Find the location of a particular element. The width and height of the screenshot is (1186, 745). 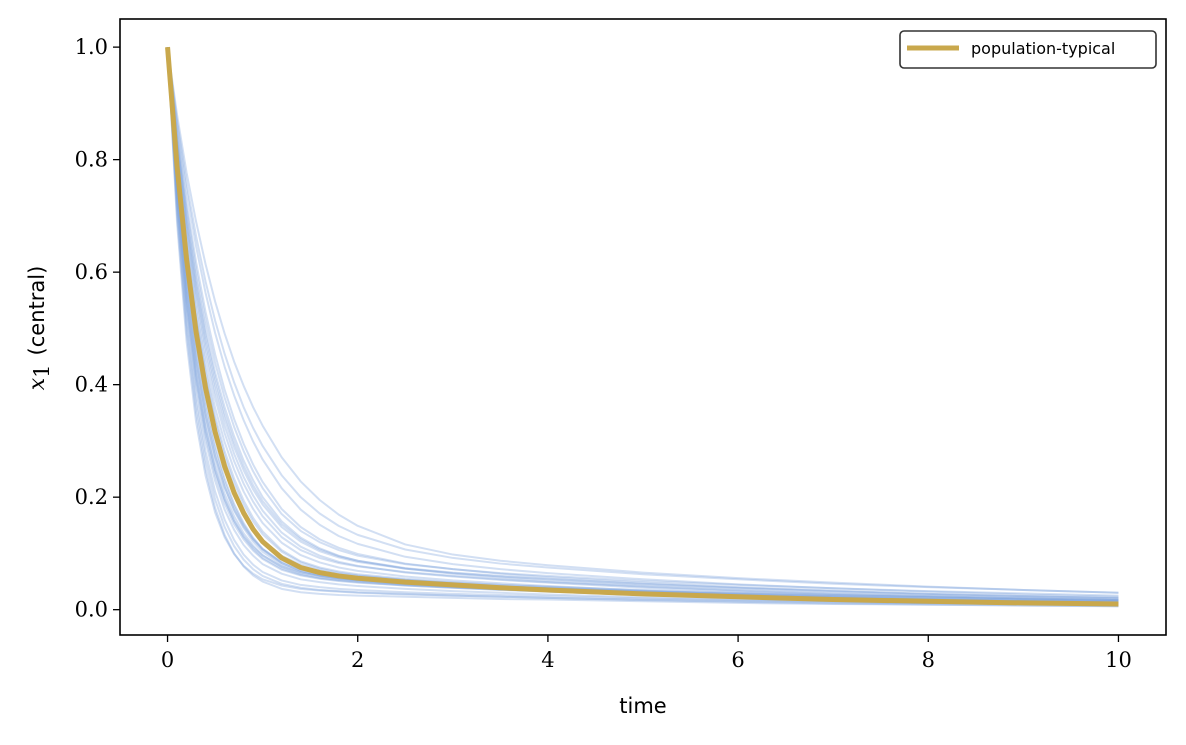

x-tick-label: 10 is located at coordinates (1118, 660).